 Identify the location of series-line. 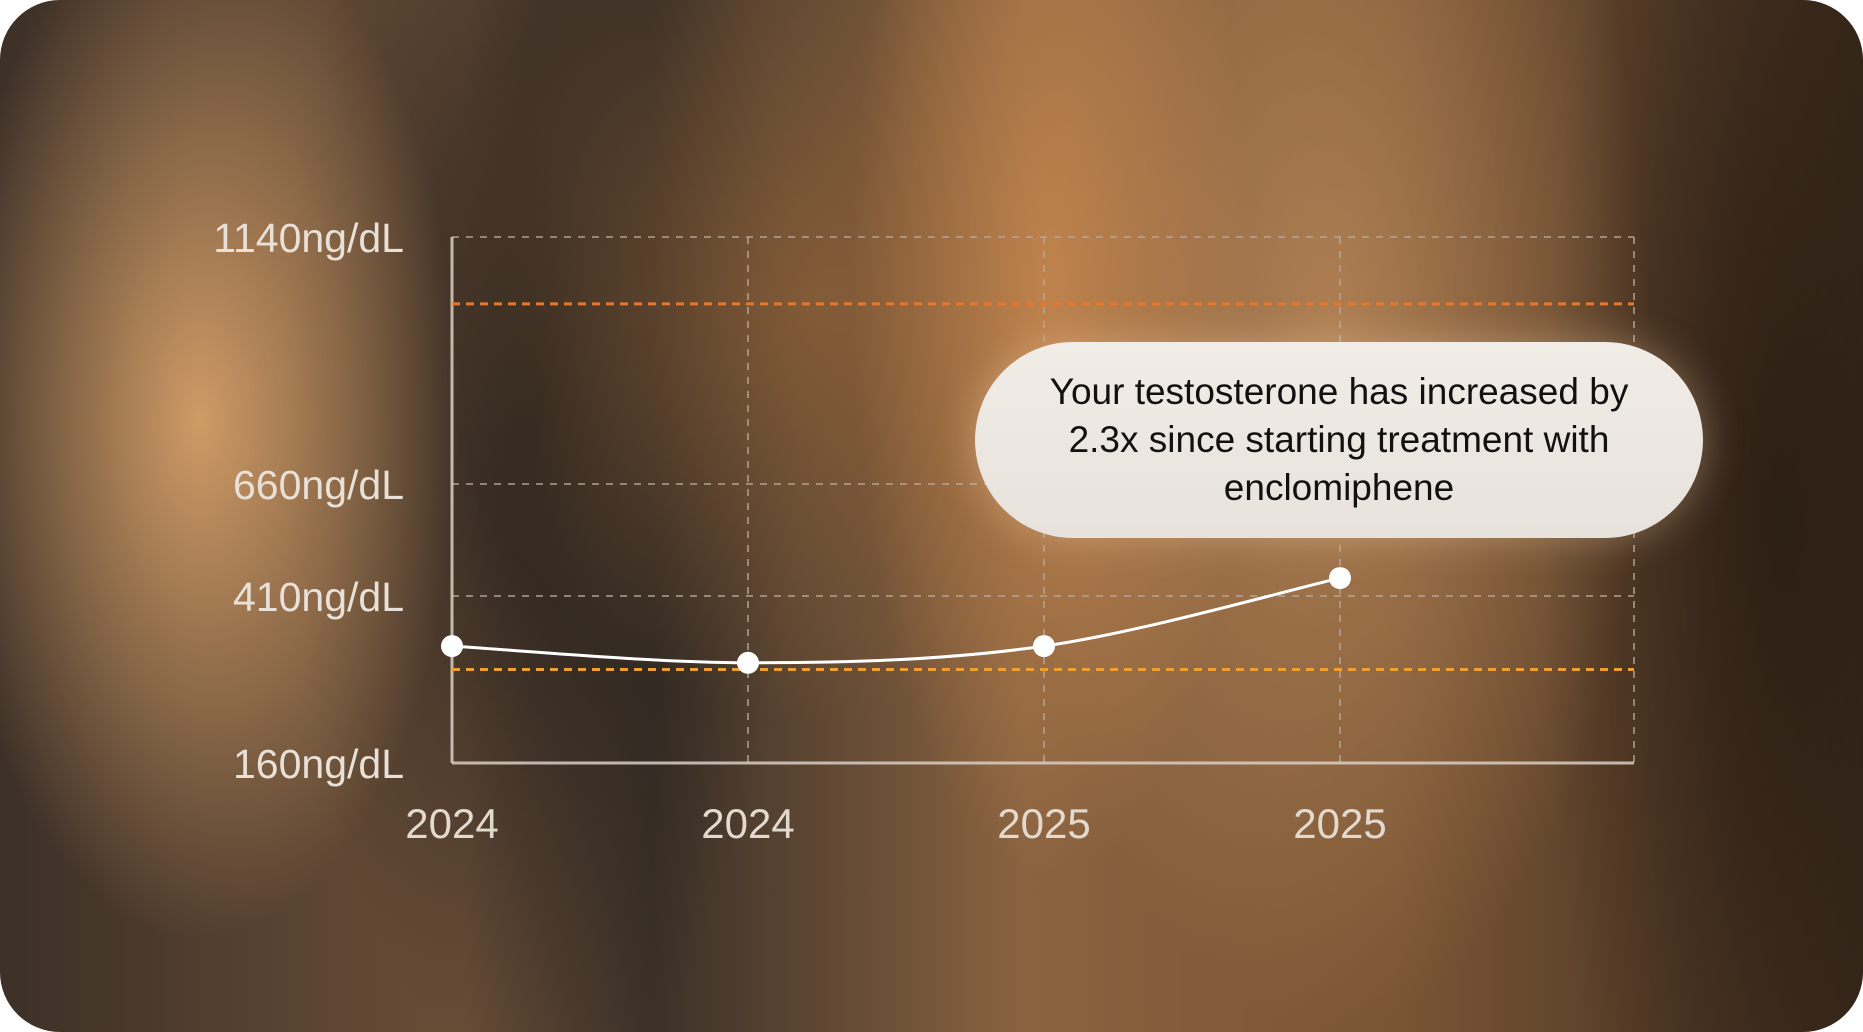
(896, 620).